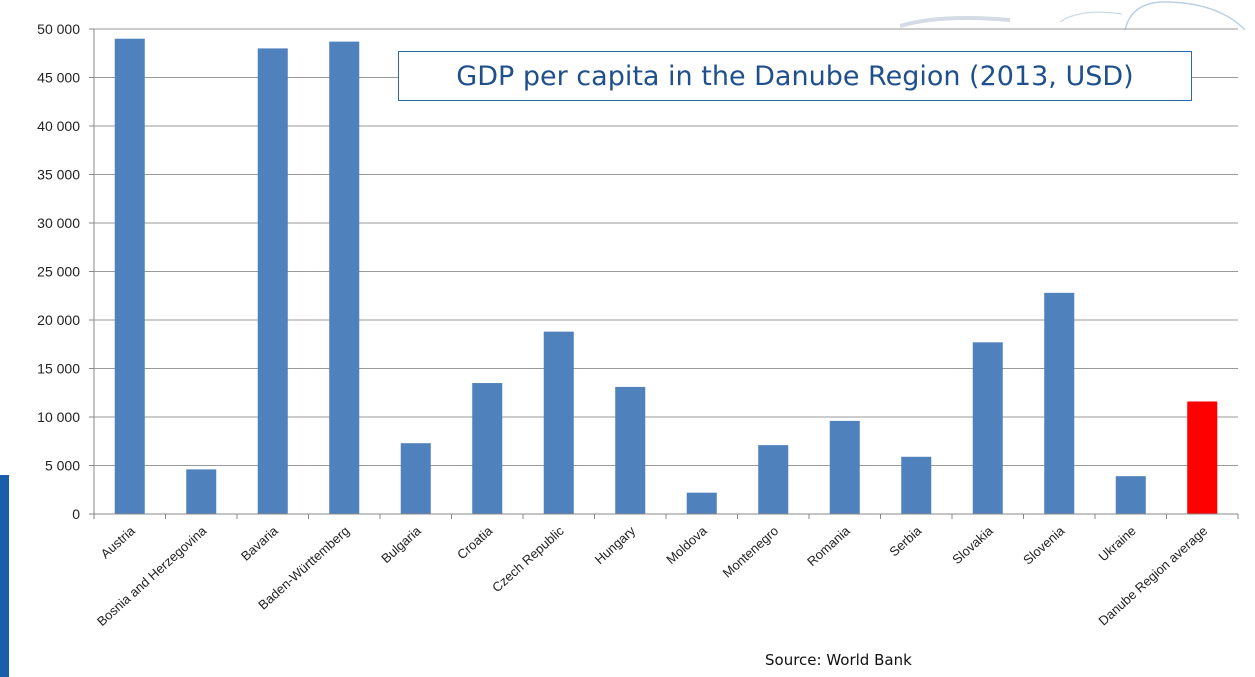  I want to click on bar-baden-w-rttemberg, so click(344, 278).